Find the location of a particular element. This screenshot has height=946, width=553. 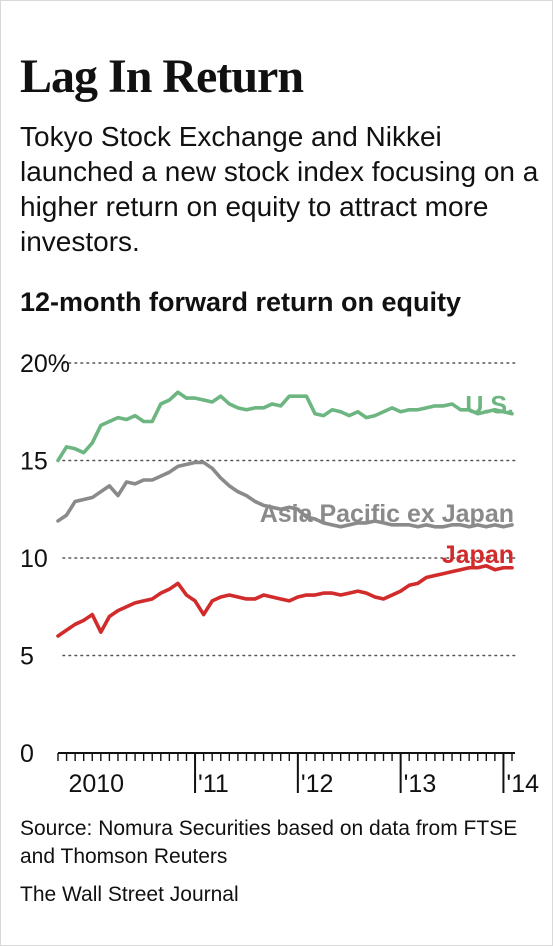

series-label-us: U.S. is located at coordinates (489, 406).